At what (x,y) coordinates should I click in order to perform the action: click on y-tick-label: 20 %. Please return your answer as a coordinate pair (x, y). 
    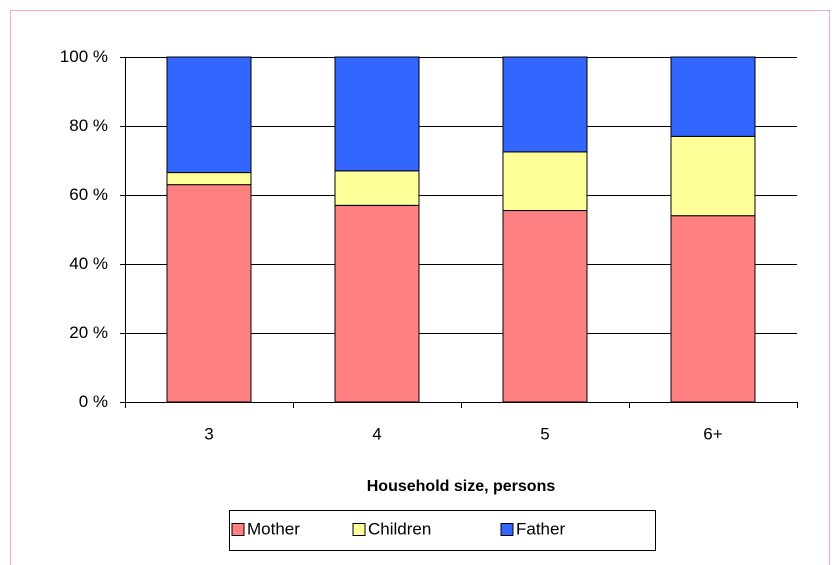
    Looking at the image, I should click on (88, 332).